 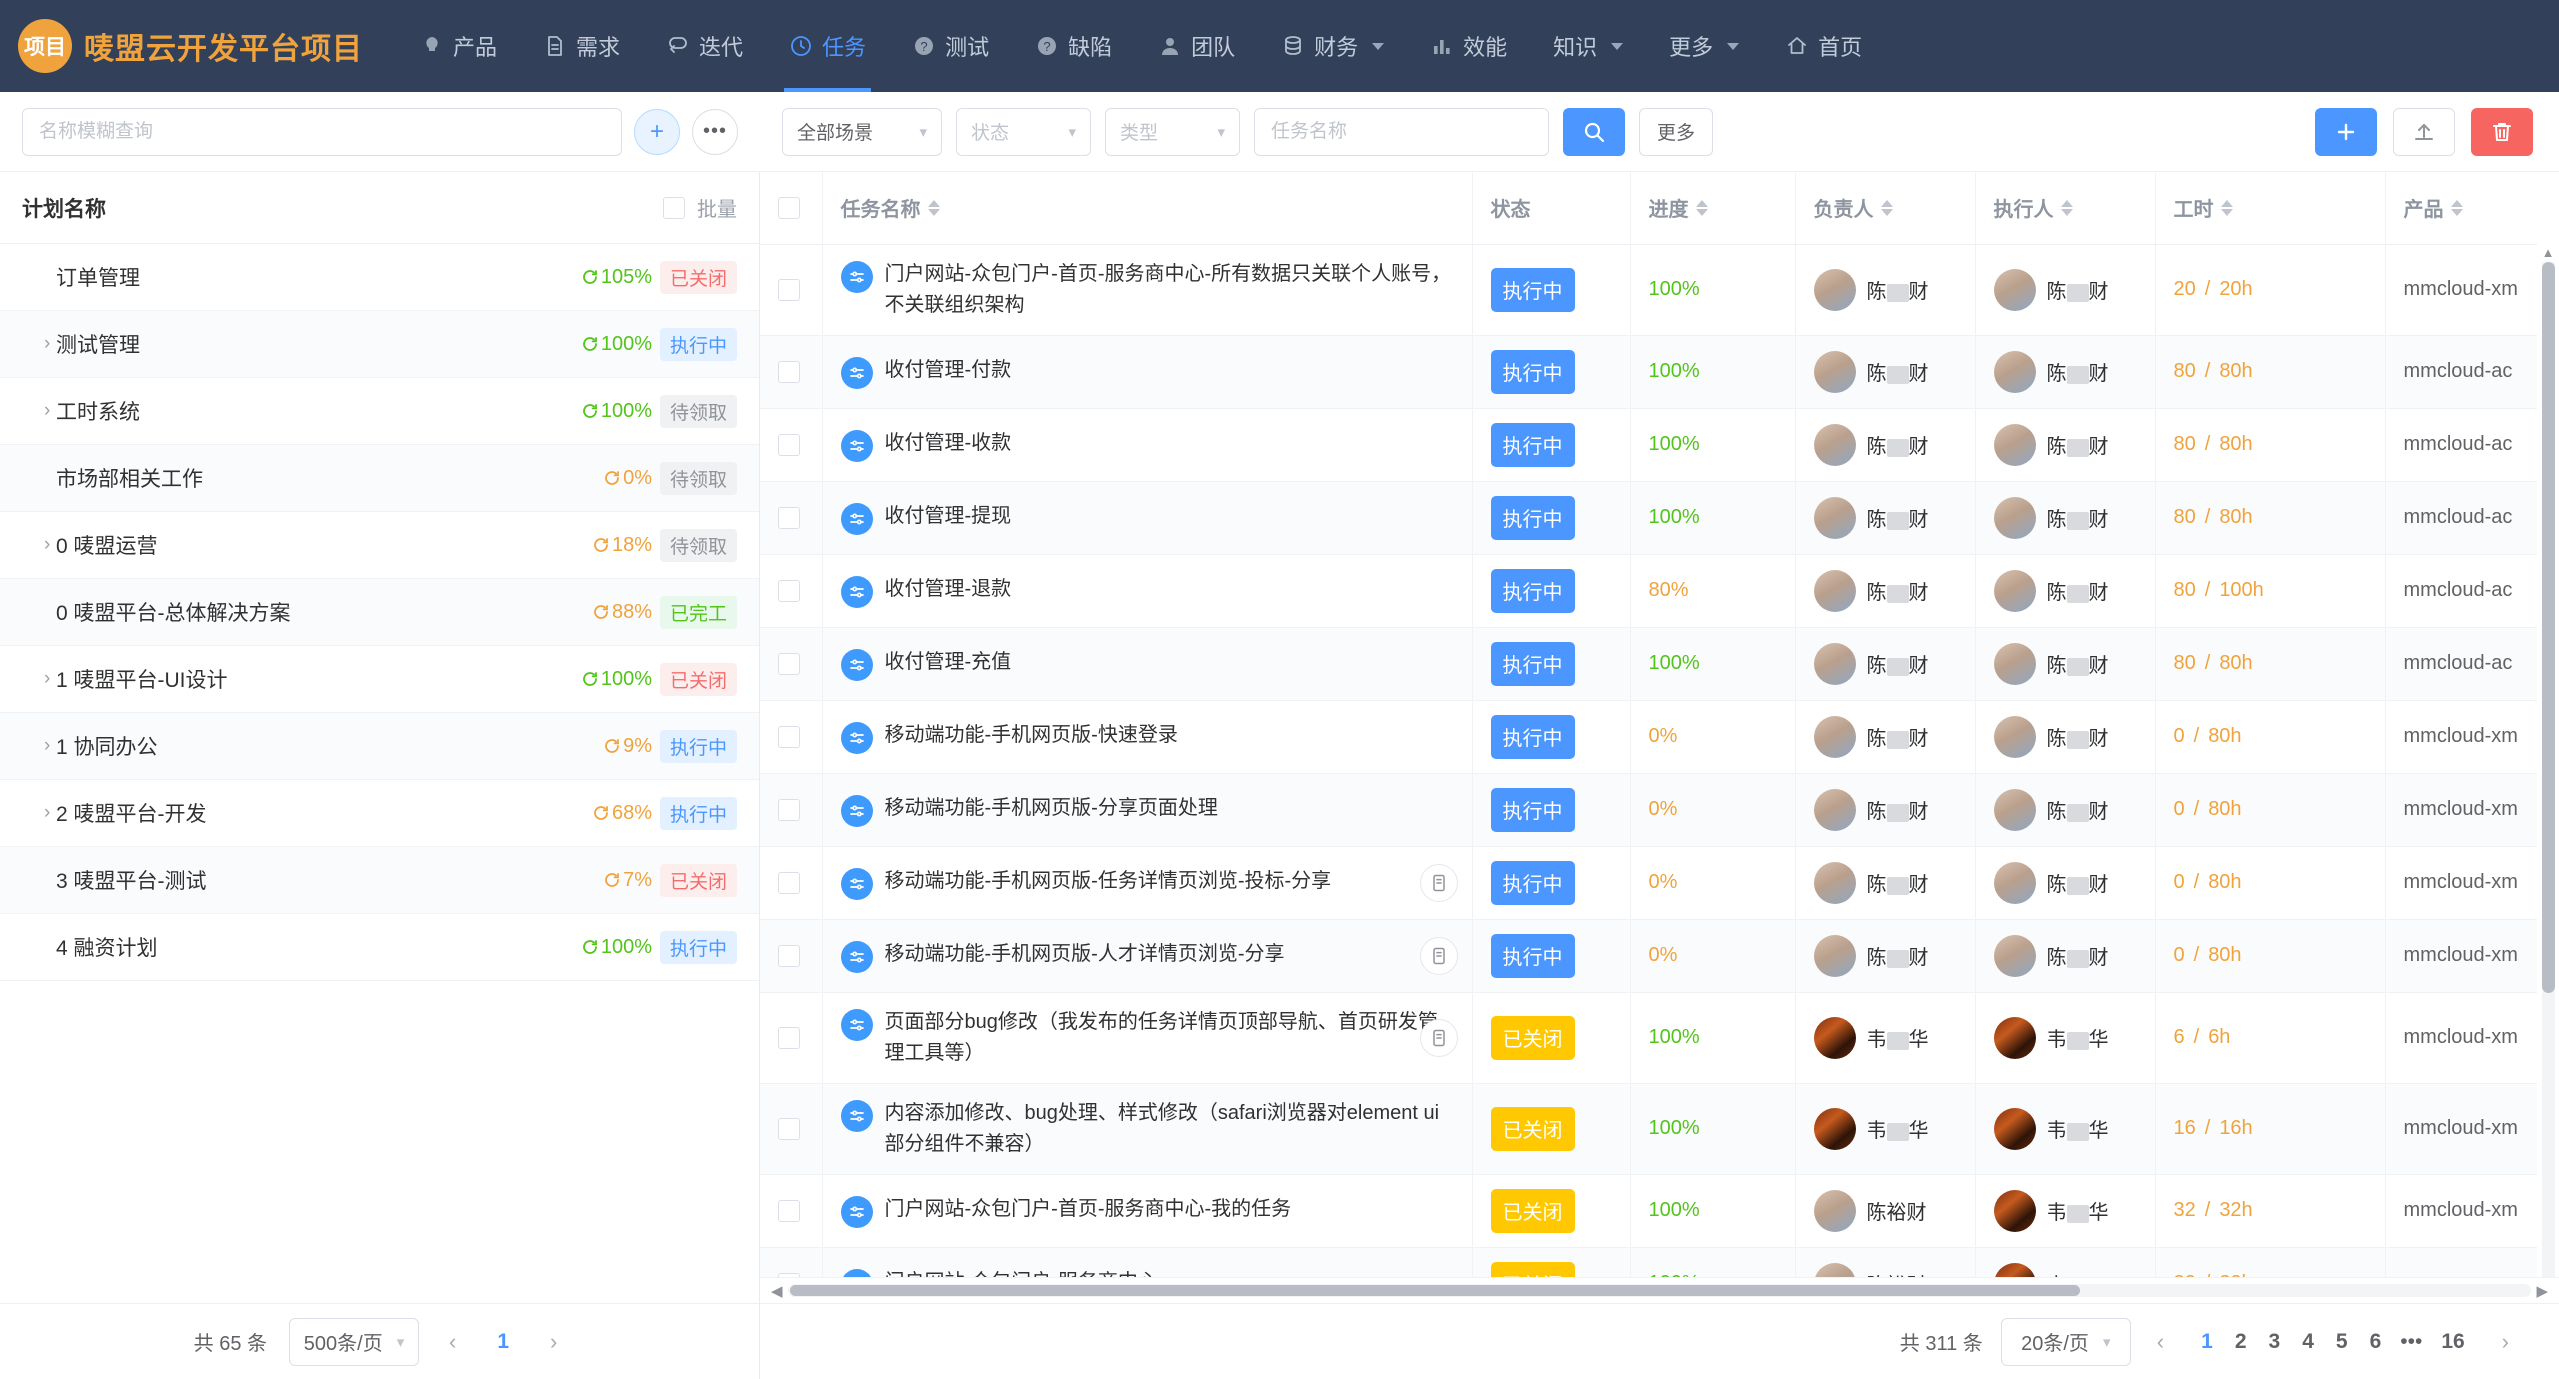 What do you see at coordinates (379, 746) in the screenshot?
I see `plan-row: › 1 协同办公 9% 执行中` at bounding box center [379, 746].